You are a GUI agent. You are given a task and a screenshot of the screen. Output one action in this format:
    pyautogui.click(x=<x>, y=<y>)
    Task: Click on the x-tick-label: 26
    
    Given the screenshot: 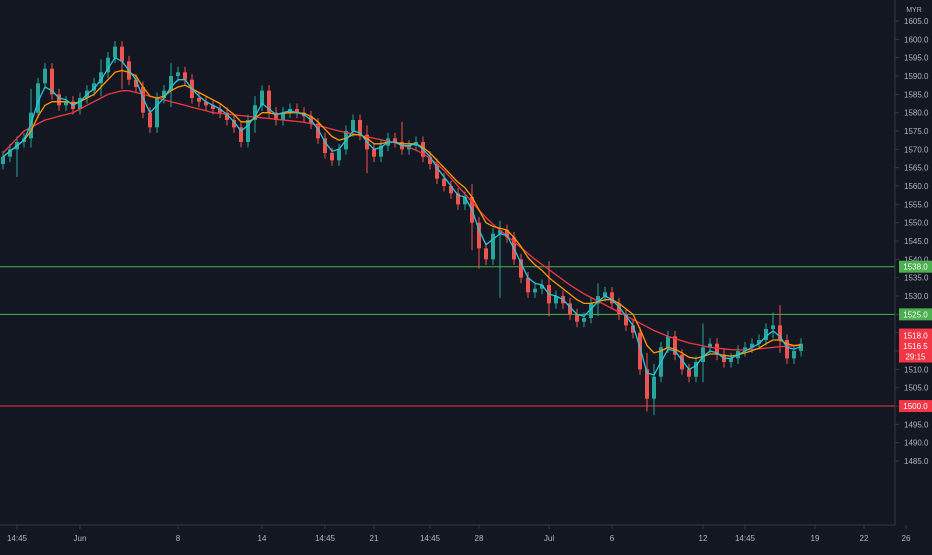 What is the action you would take?
    pyautogui.click(x=906, y=538)
    